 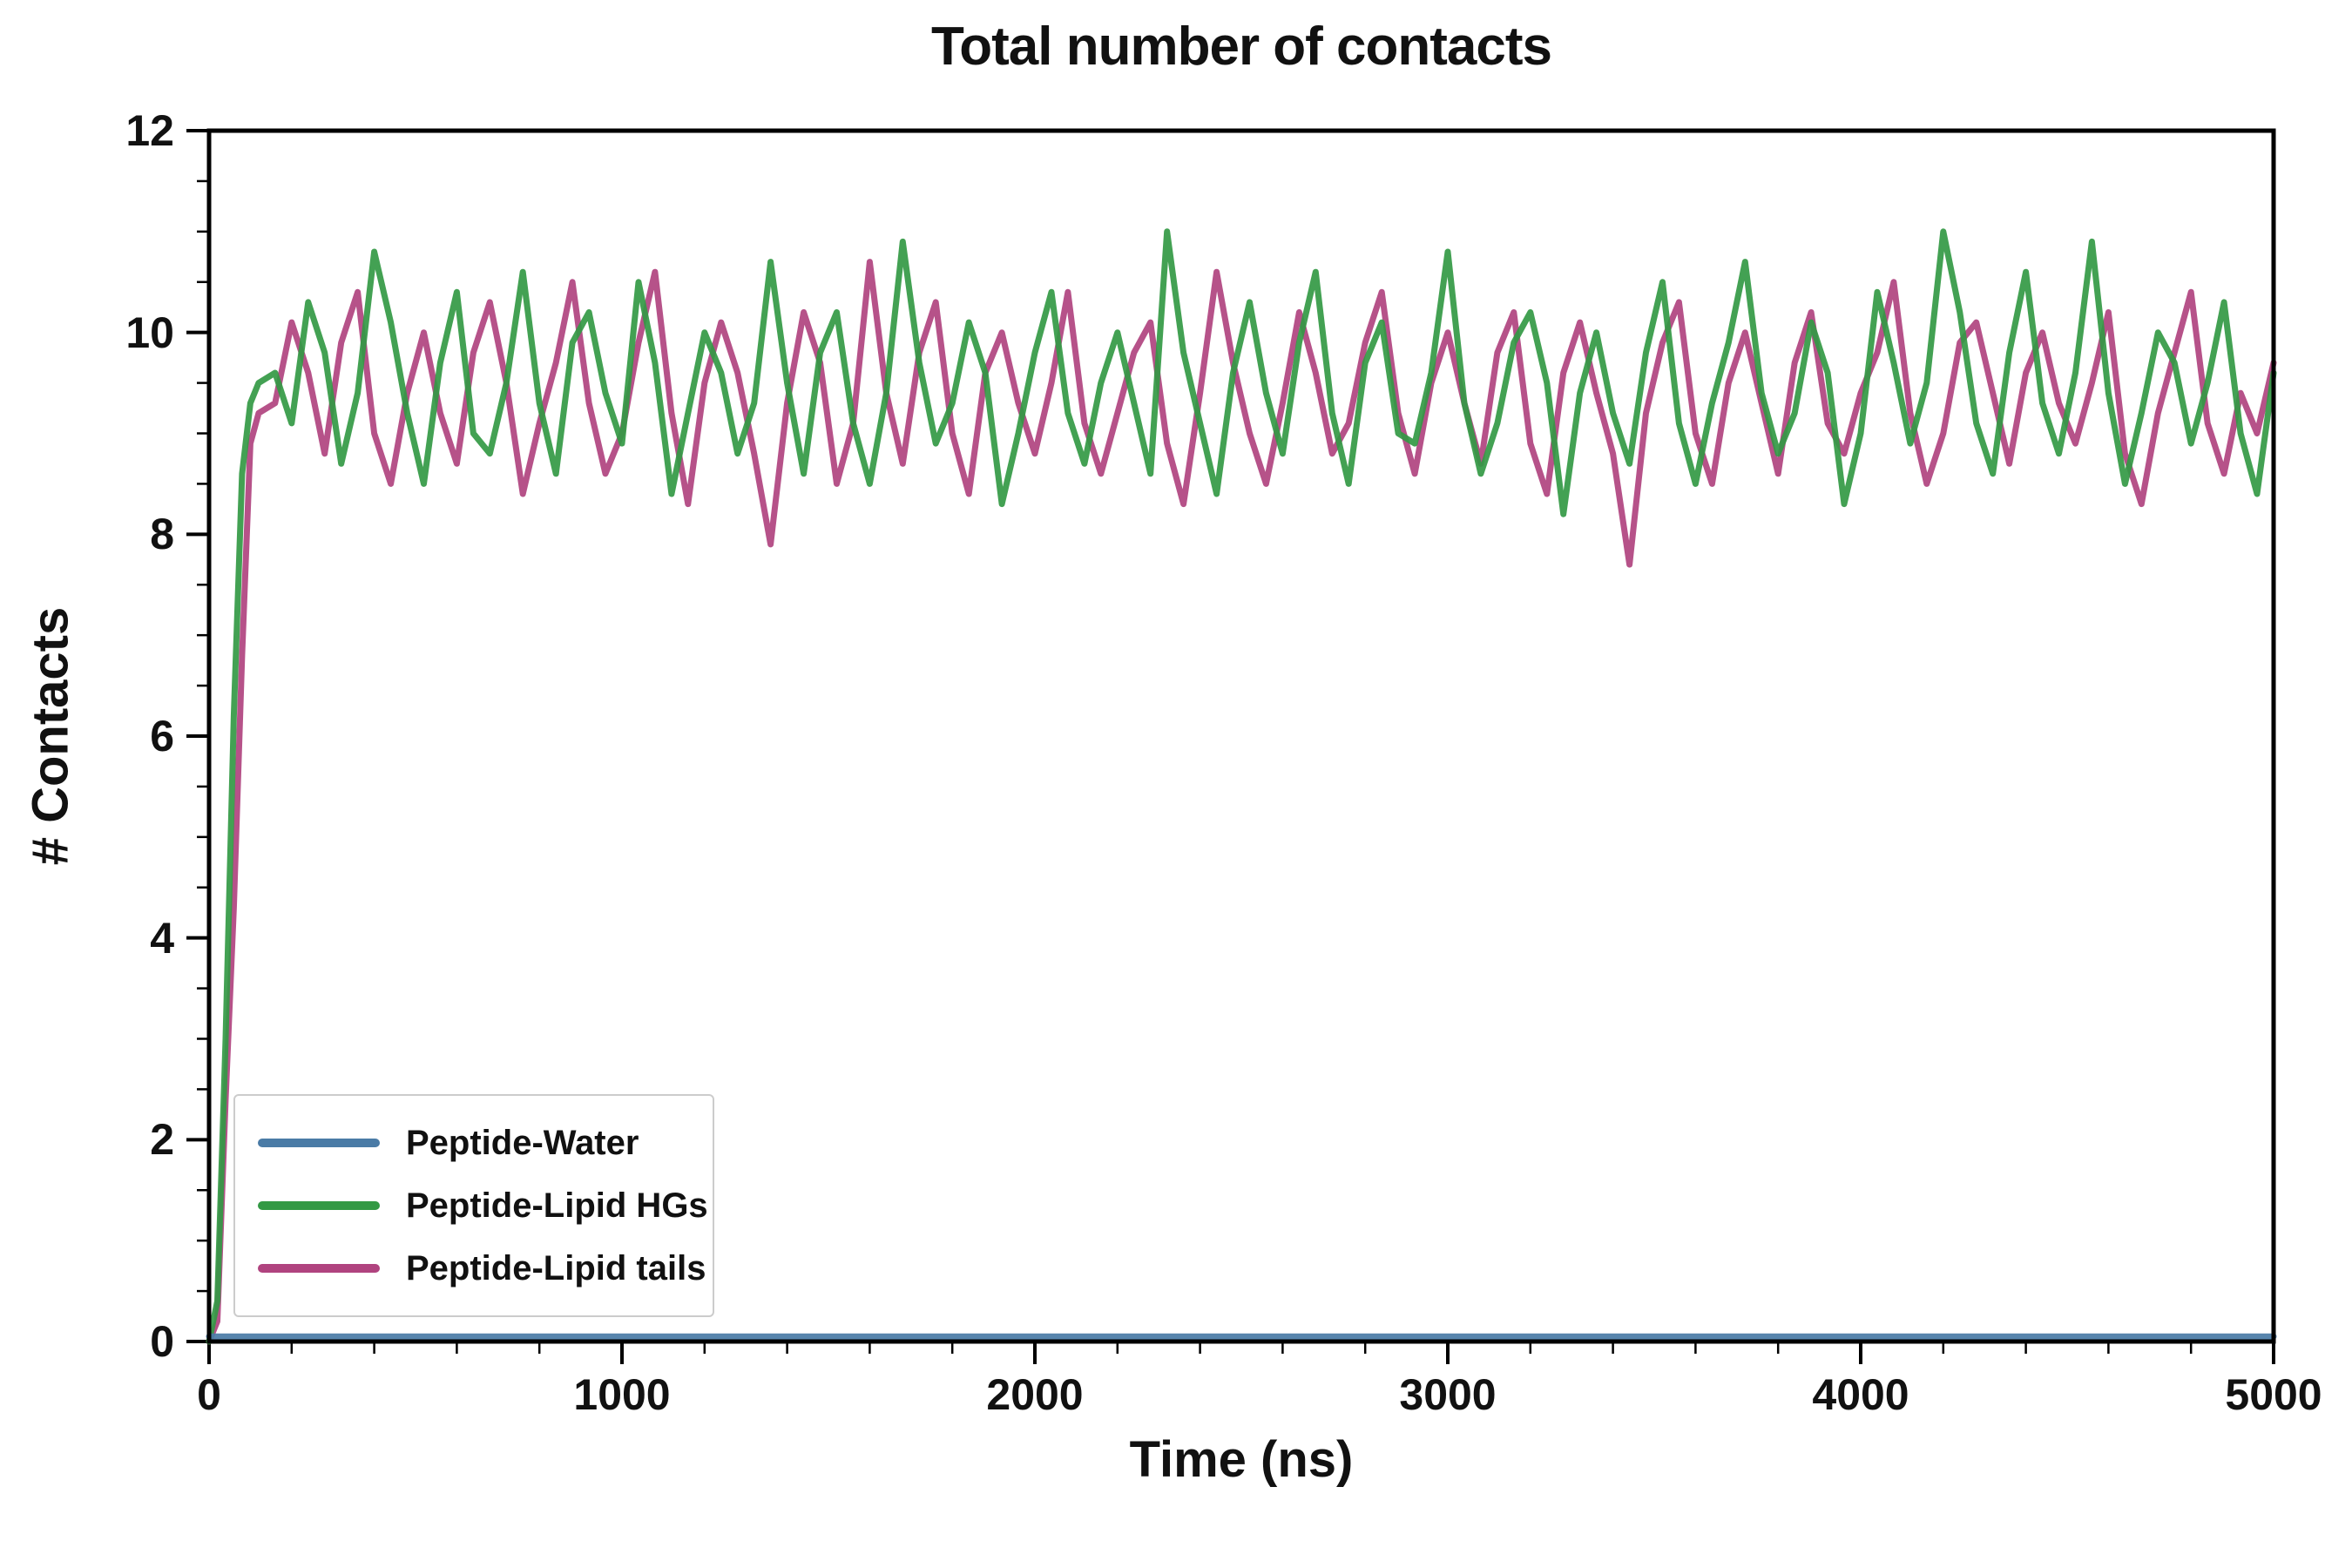 I want to click on y-tick-label: 12, so click(x=150, y=130).